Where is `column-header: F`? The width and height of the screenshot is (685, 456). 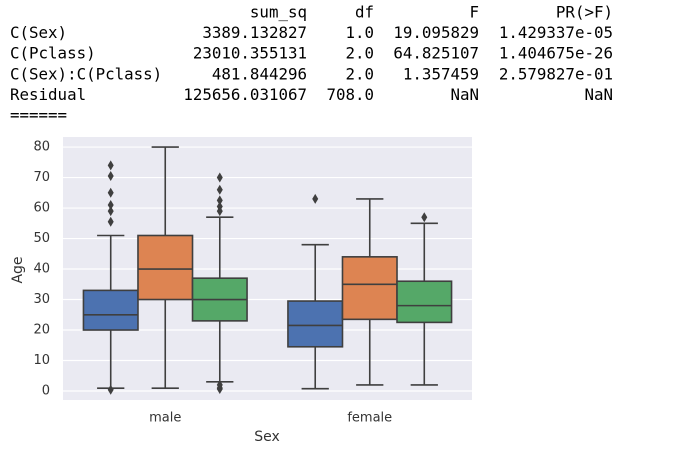 column-header: F is located at coordinates (474, 12).